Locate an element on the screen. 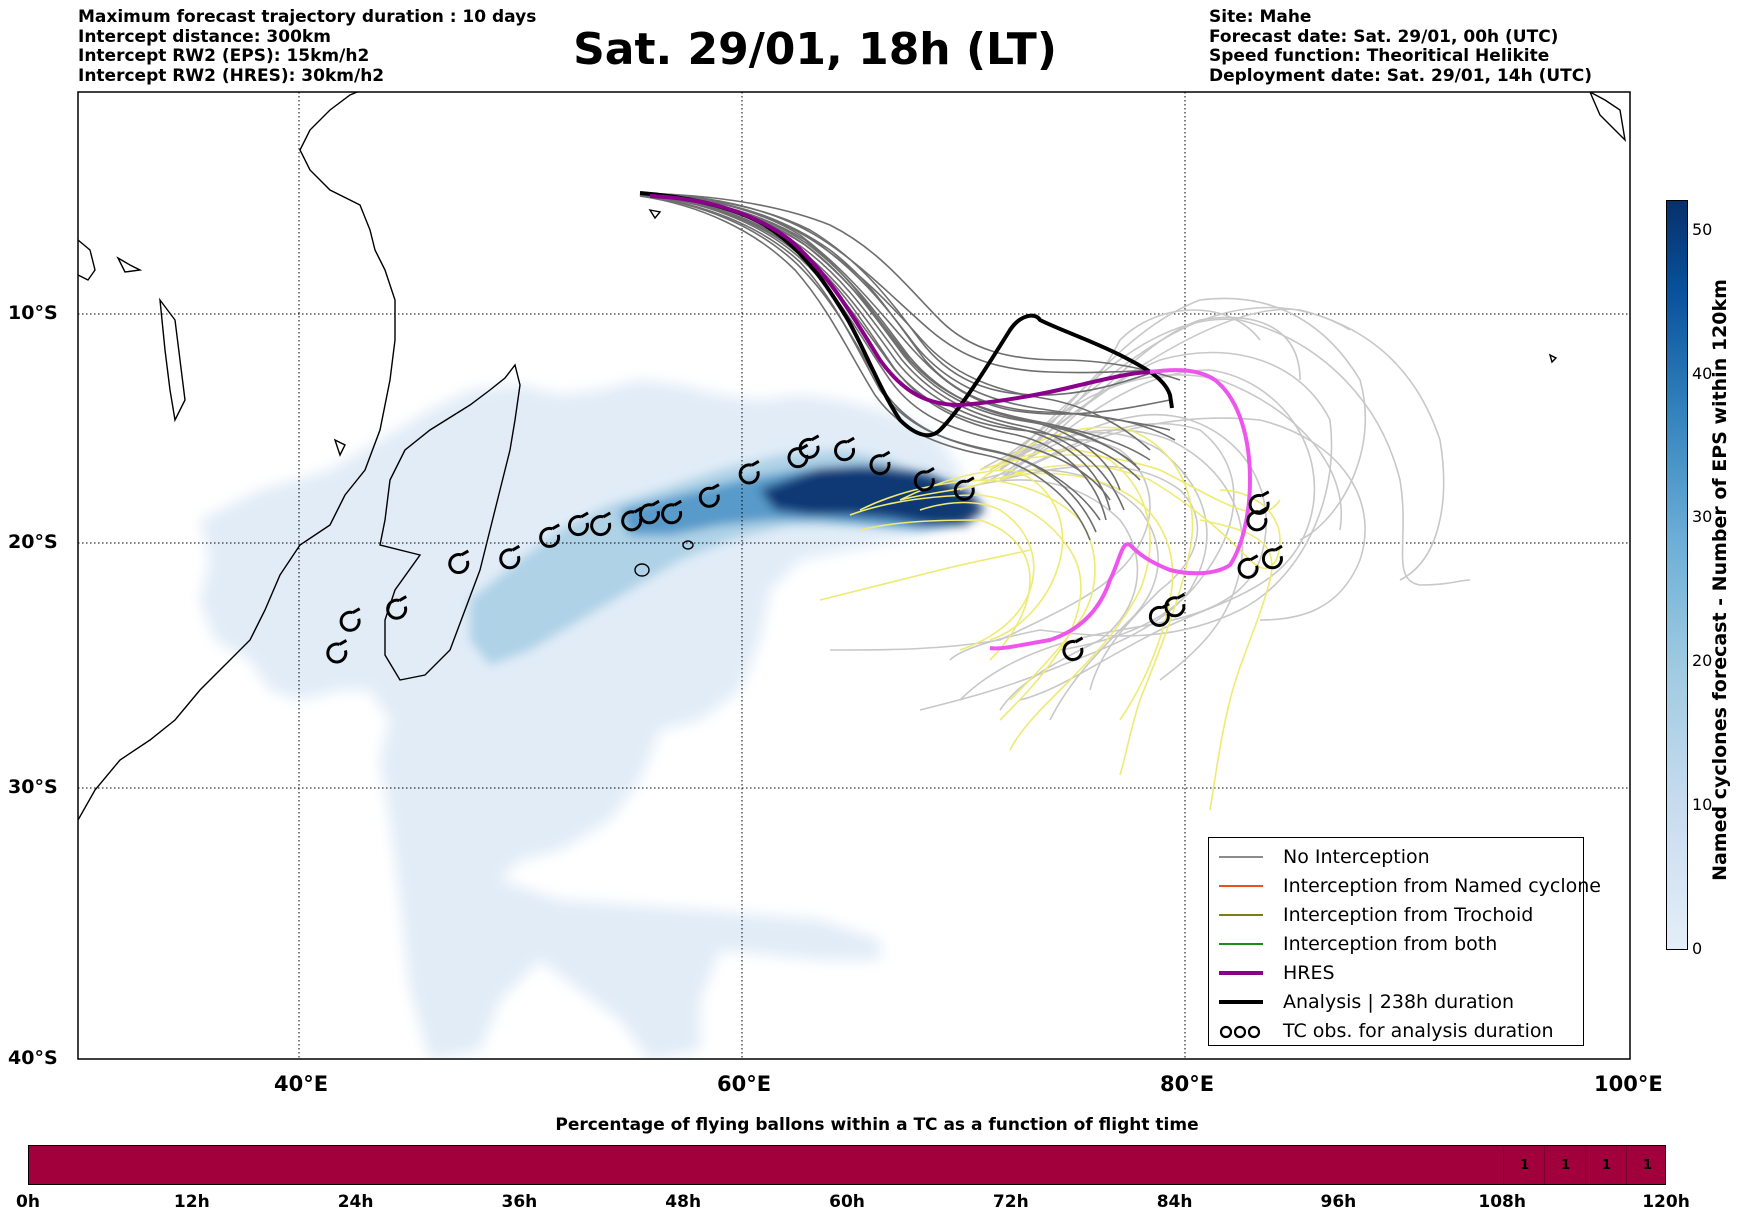 The width and height of the screenshot is (1754, 1223). legend-item-trochoid: Interception from Trochoid is located at coordinates (1376, 915).